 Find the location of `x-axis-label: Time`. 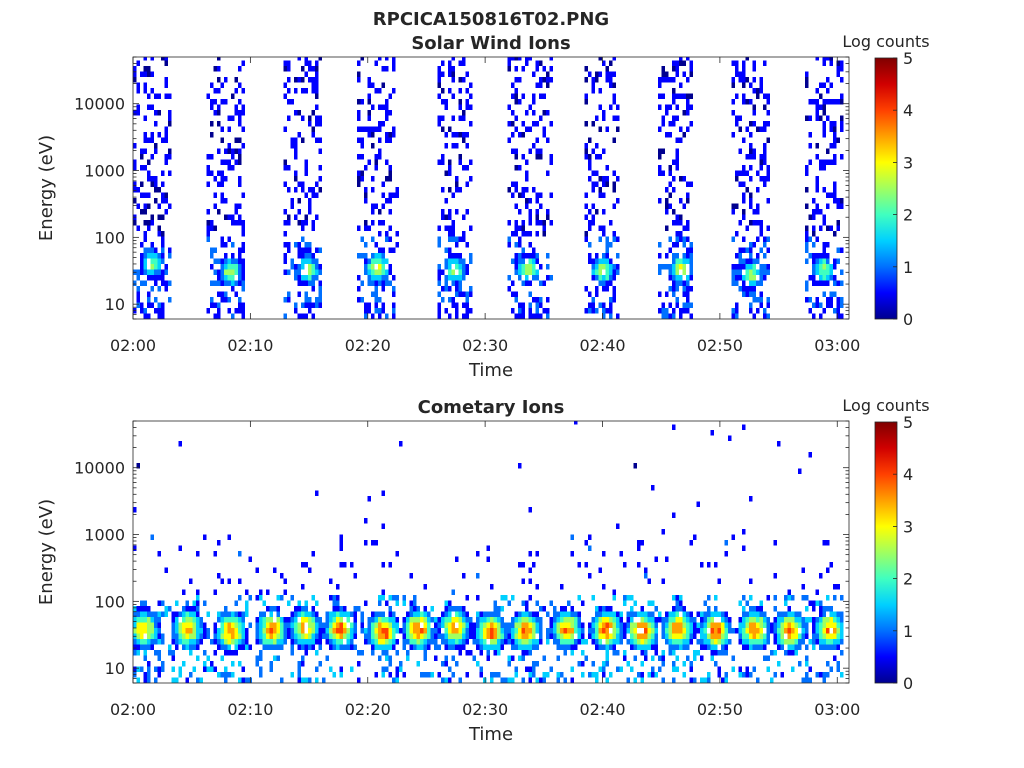

x-axis-label: Time is located at coordinates (490, 370).